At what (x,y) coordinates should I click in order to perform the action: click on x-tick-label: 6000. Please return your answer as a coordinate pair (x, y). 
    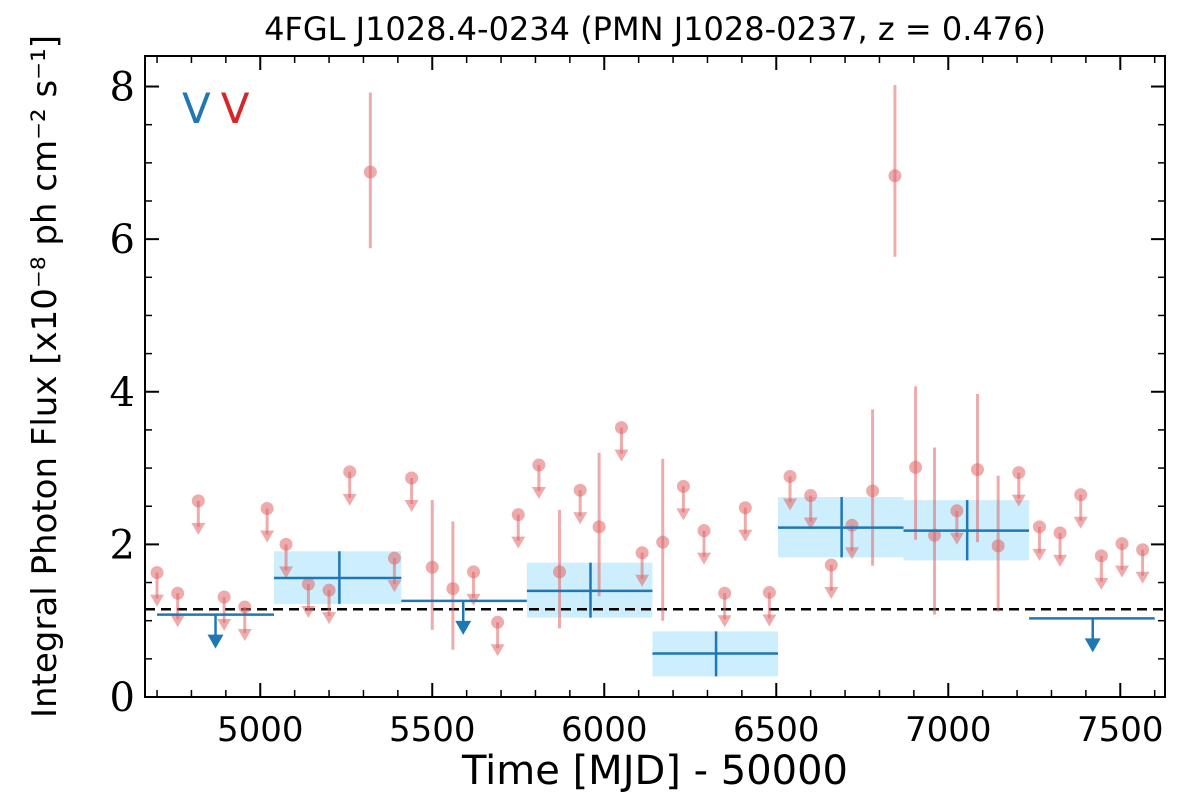
    Looking at the image, I should click on (604, 730).